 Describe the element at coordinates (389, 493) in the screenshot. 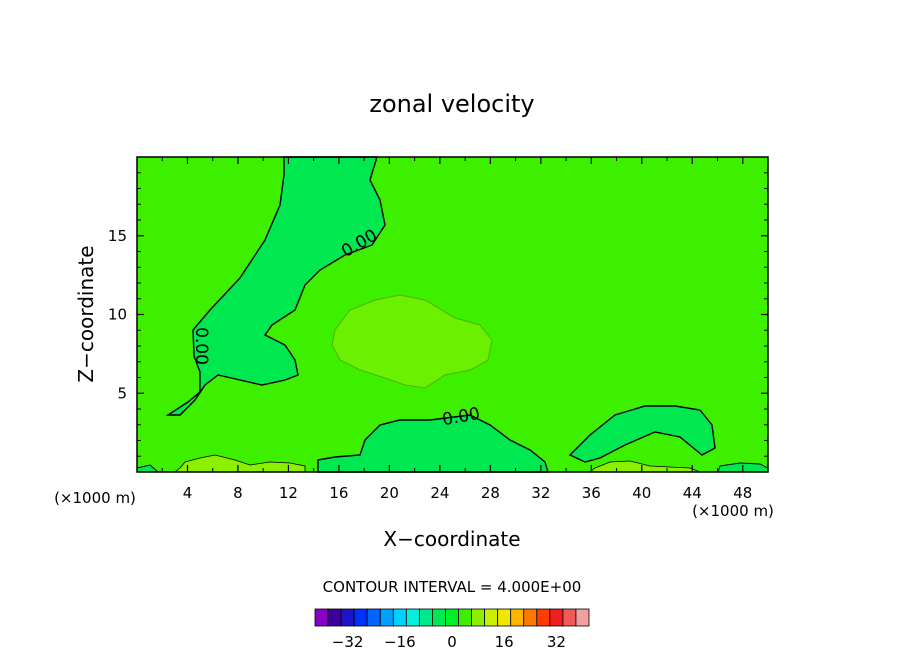

I see `x-tick-label: 20` at that location.